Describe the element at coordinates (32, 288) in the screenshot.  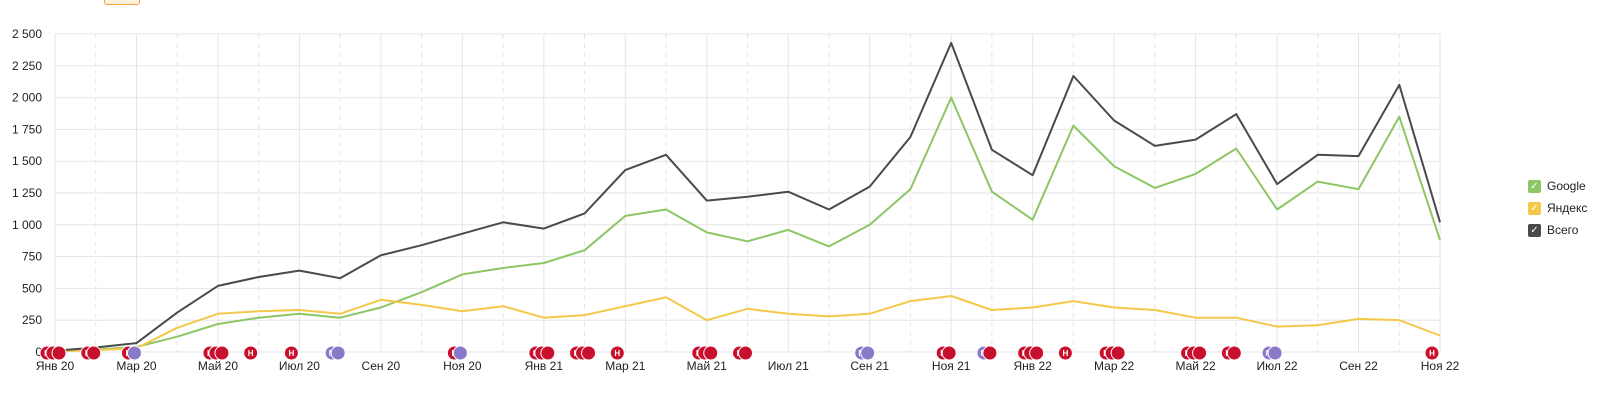
I see `y-tick-label: 500` at that location.